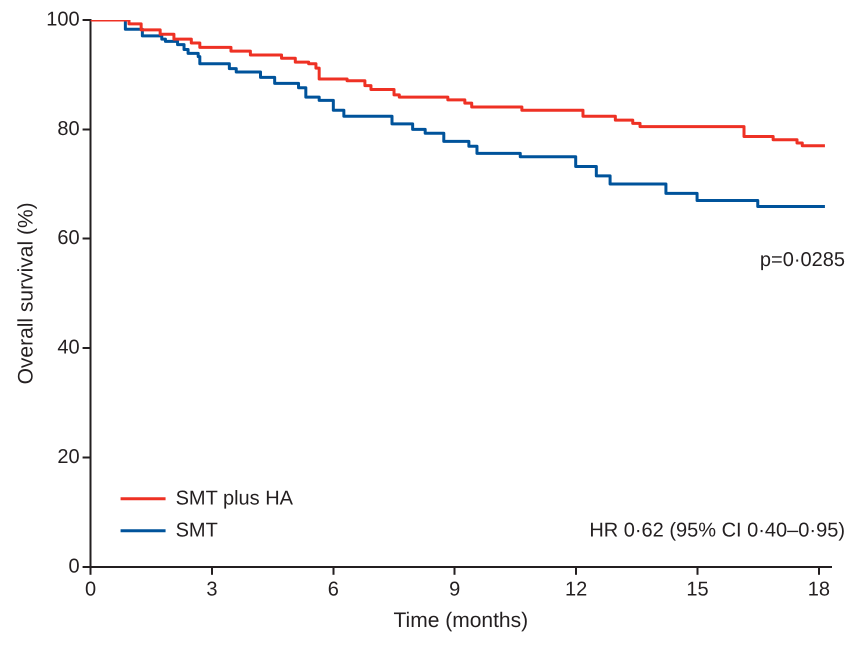 The width and height of the screenshot is (853, 648). What do you see at coordinates (333, 589) in the screenshot?
I see `x-tick-label: 6` at bounding box center [333, 589].